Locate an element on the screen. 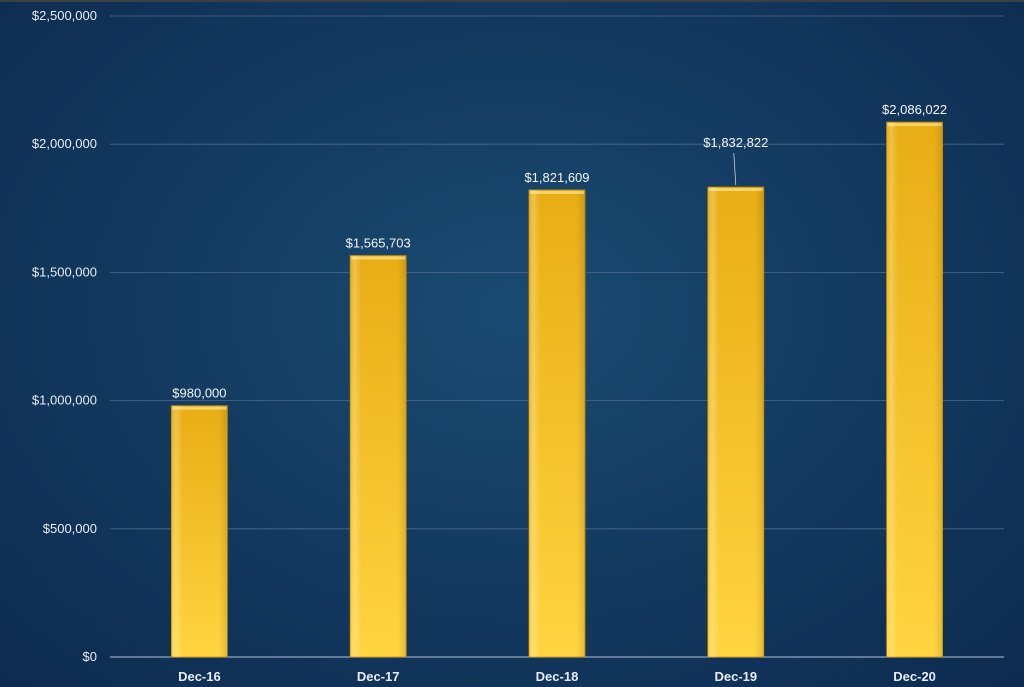 This screenshot has height=687, width=1024. x-axis-category-labels: Dec-16 Dec-17 Dec-18 Dec-19 Dec-20 is located at coordinates (557, 676).